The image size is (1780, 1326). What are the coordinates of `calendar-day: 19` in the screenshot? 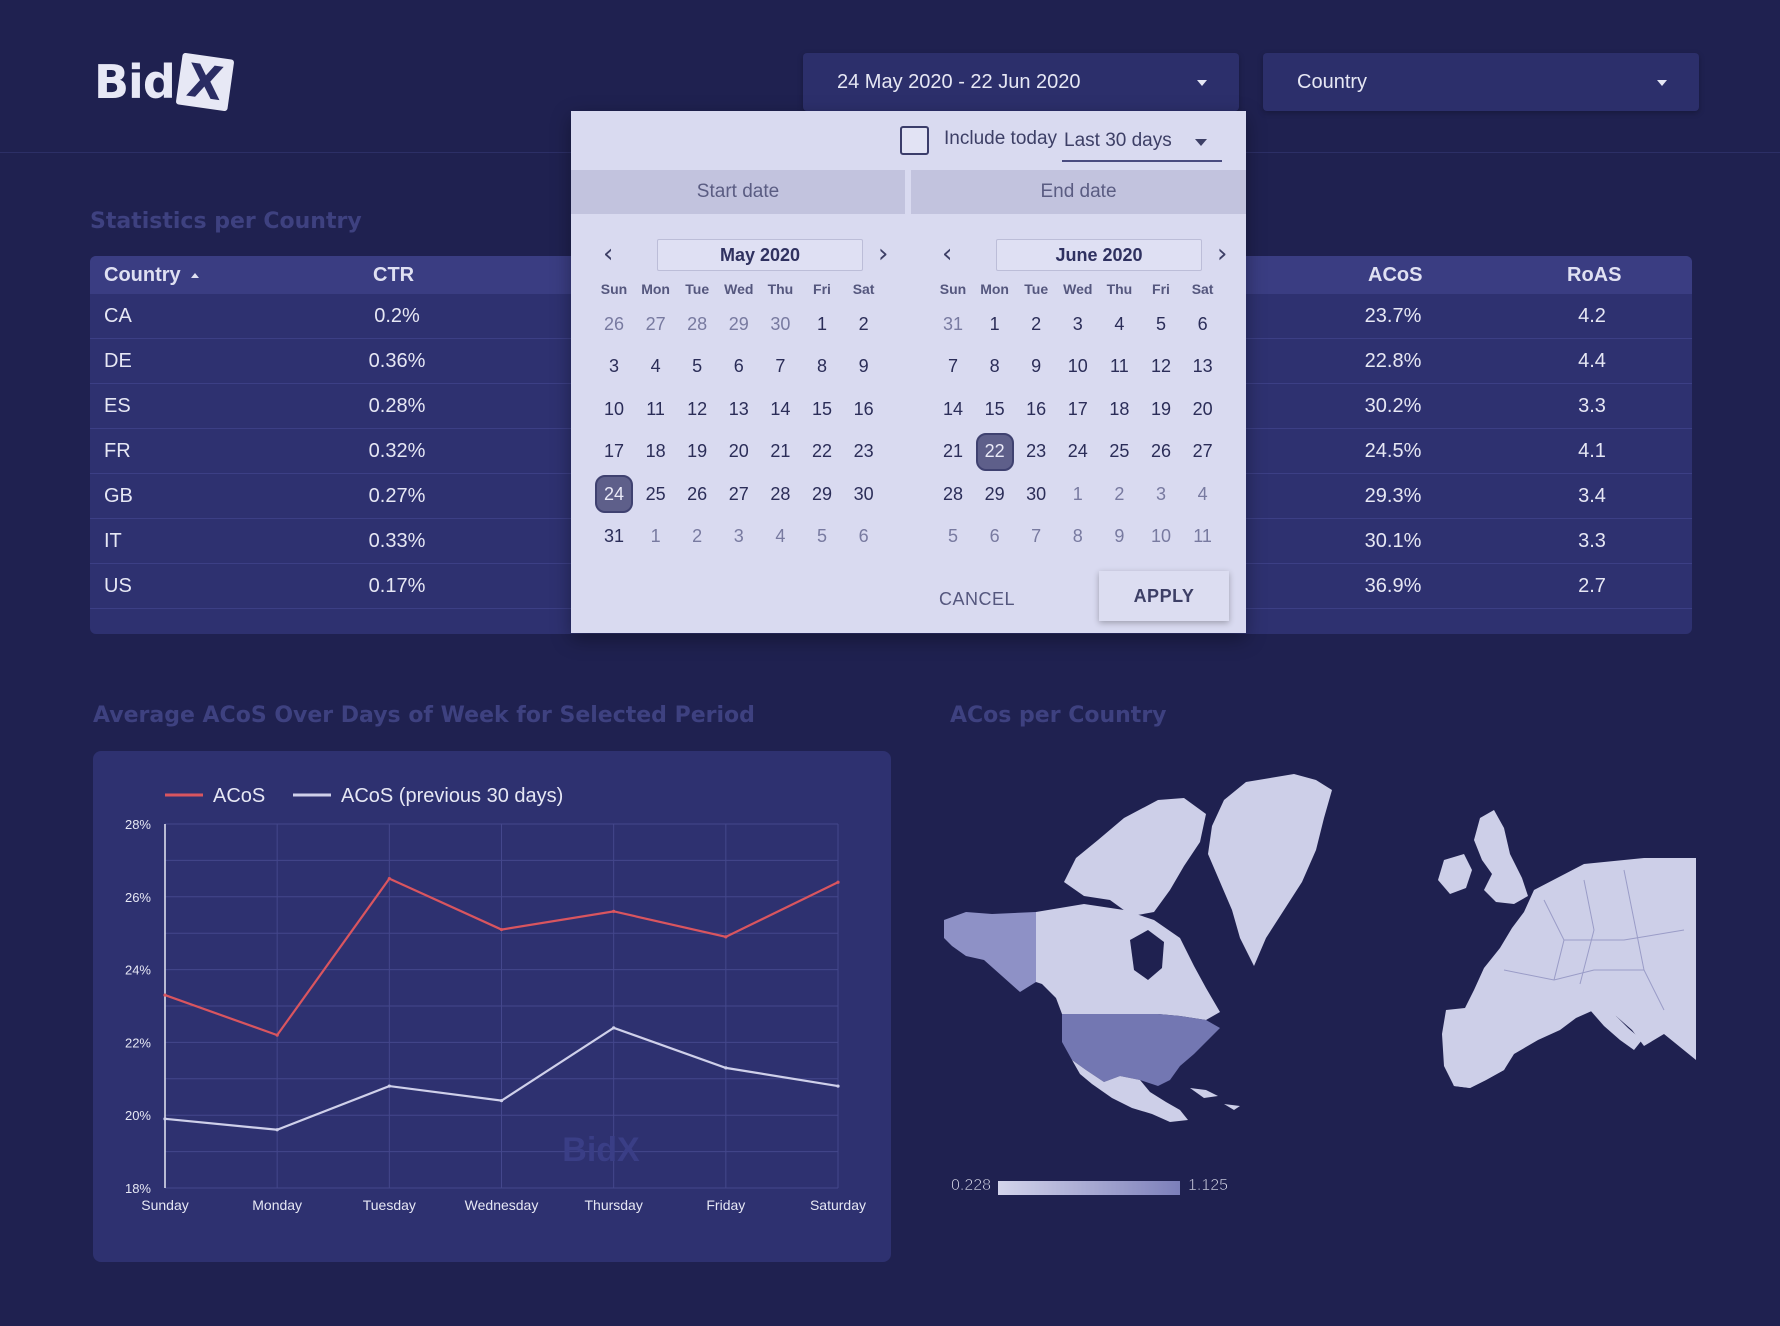 It's located at (1161, 408).